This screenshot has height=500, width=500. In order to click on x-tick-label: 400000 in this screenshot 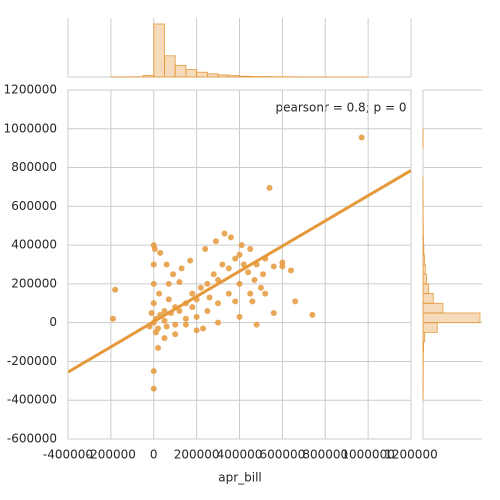, I will do `click(240, 455)`.